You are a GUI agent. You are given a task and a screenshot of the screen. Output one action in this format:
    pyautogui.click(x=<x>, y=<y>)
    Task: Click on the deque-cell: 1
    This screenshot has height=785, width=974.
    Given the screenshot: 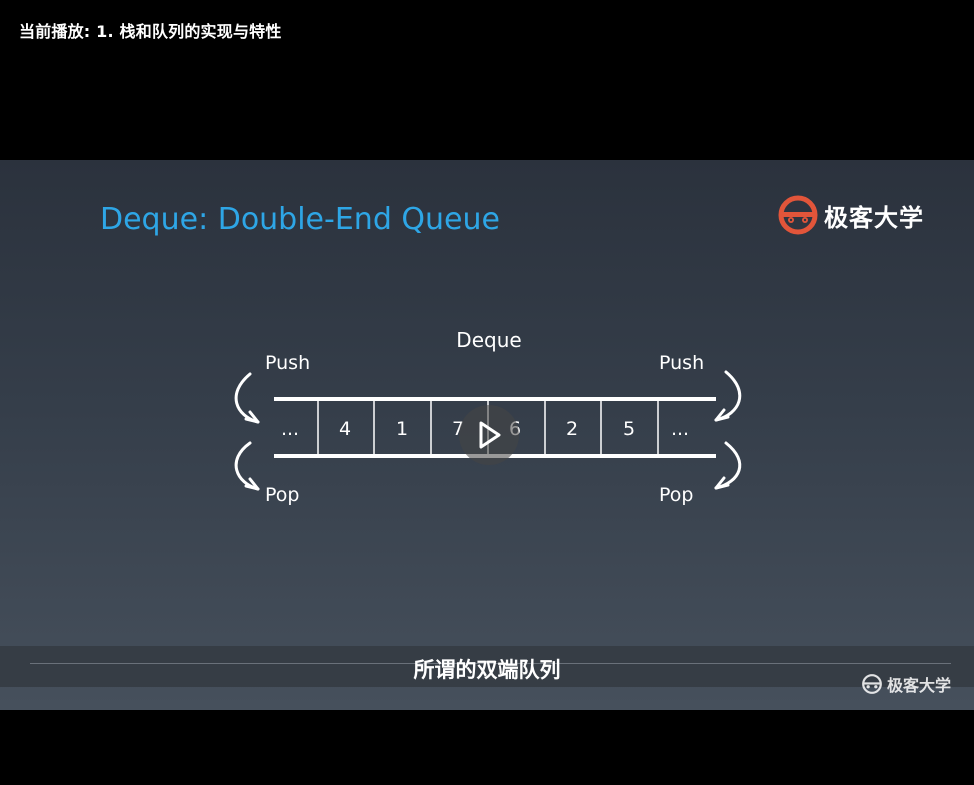 What is the action you would take?
    pyautogui.click(x=402, y=429)
    